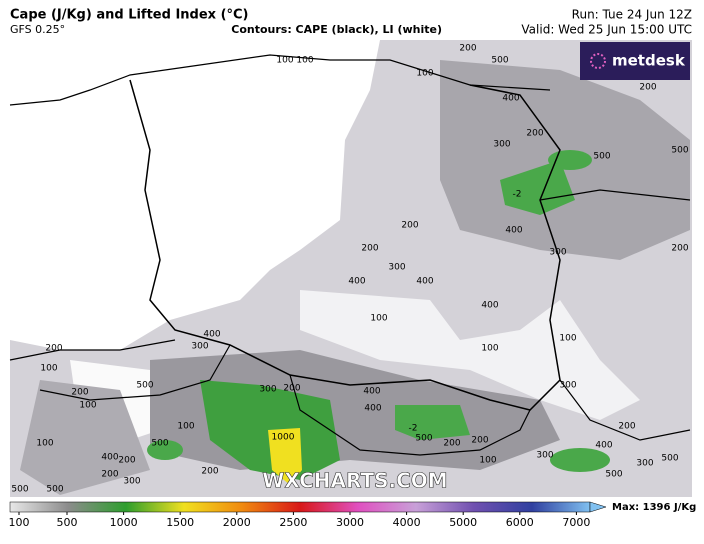  What do you see at coordinates (300, 507) in the screenshot?
I see `colorbar-fill` at bounding box center [300, 507].